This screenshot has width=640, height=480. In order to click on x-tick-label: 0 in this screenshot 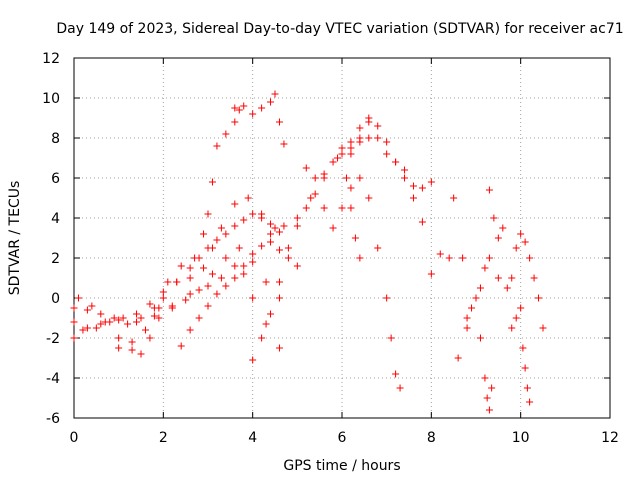, I will do `click(74, 438)`.